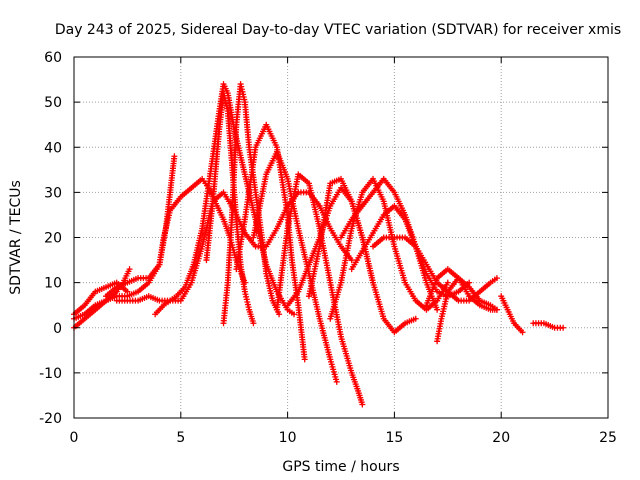 The image size is (640, 480). I want to click on y-tick-label: 30, so click(53, 193).